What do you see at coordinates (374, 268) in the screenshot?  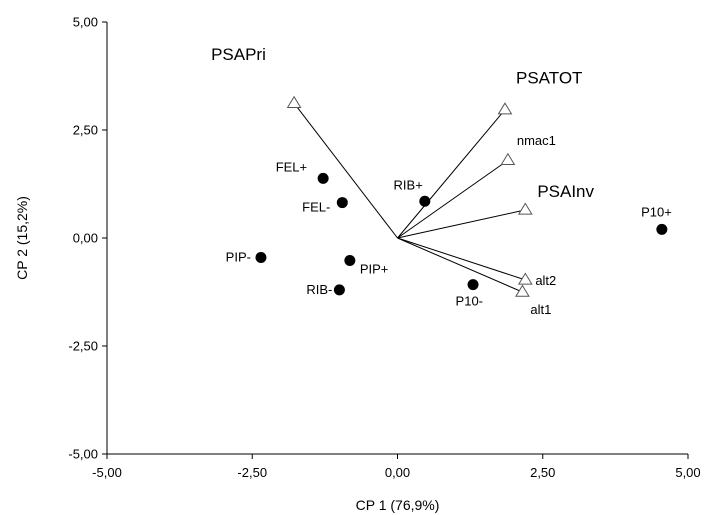 I see `score-point-label: PIP+` at bounding box center [374, 268].